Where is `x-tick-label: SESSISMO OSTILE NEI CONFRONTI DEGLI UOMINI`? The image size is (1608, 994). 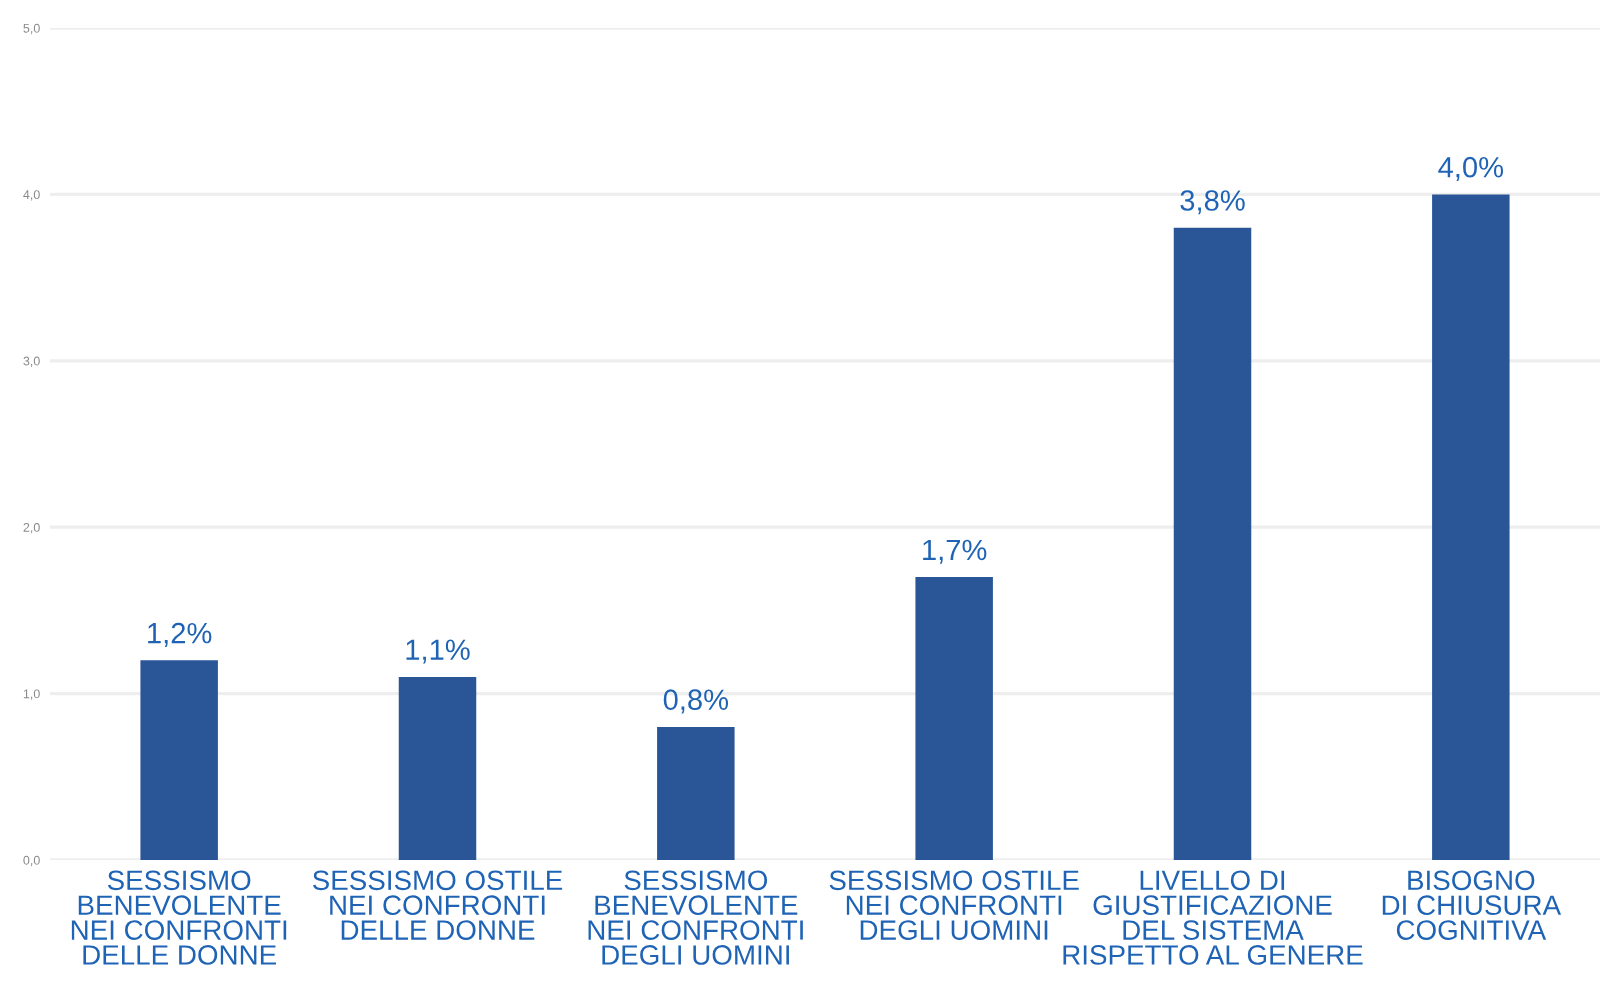
x-tick-label: SESSISMO OSTILE NEI CONFRONTI DEGLI UOMINI is located at coordinates (954, 905).